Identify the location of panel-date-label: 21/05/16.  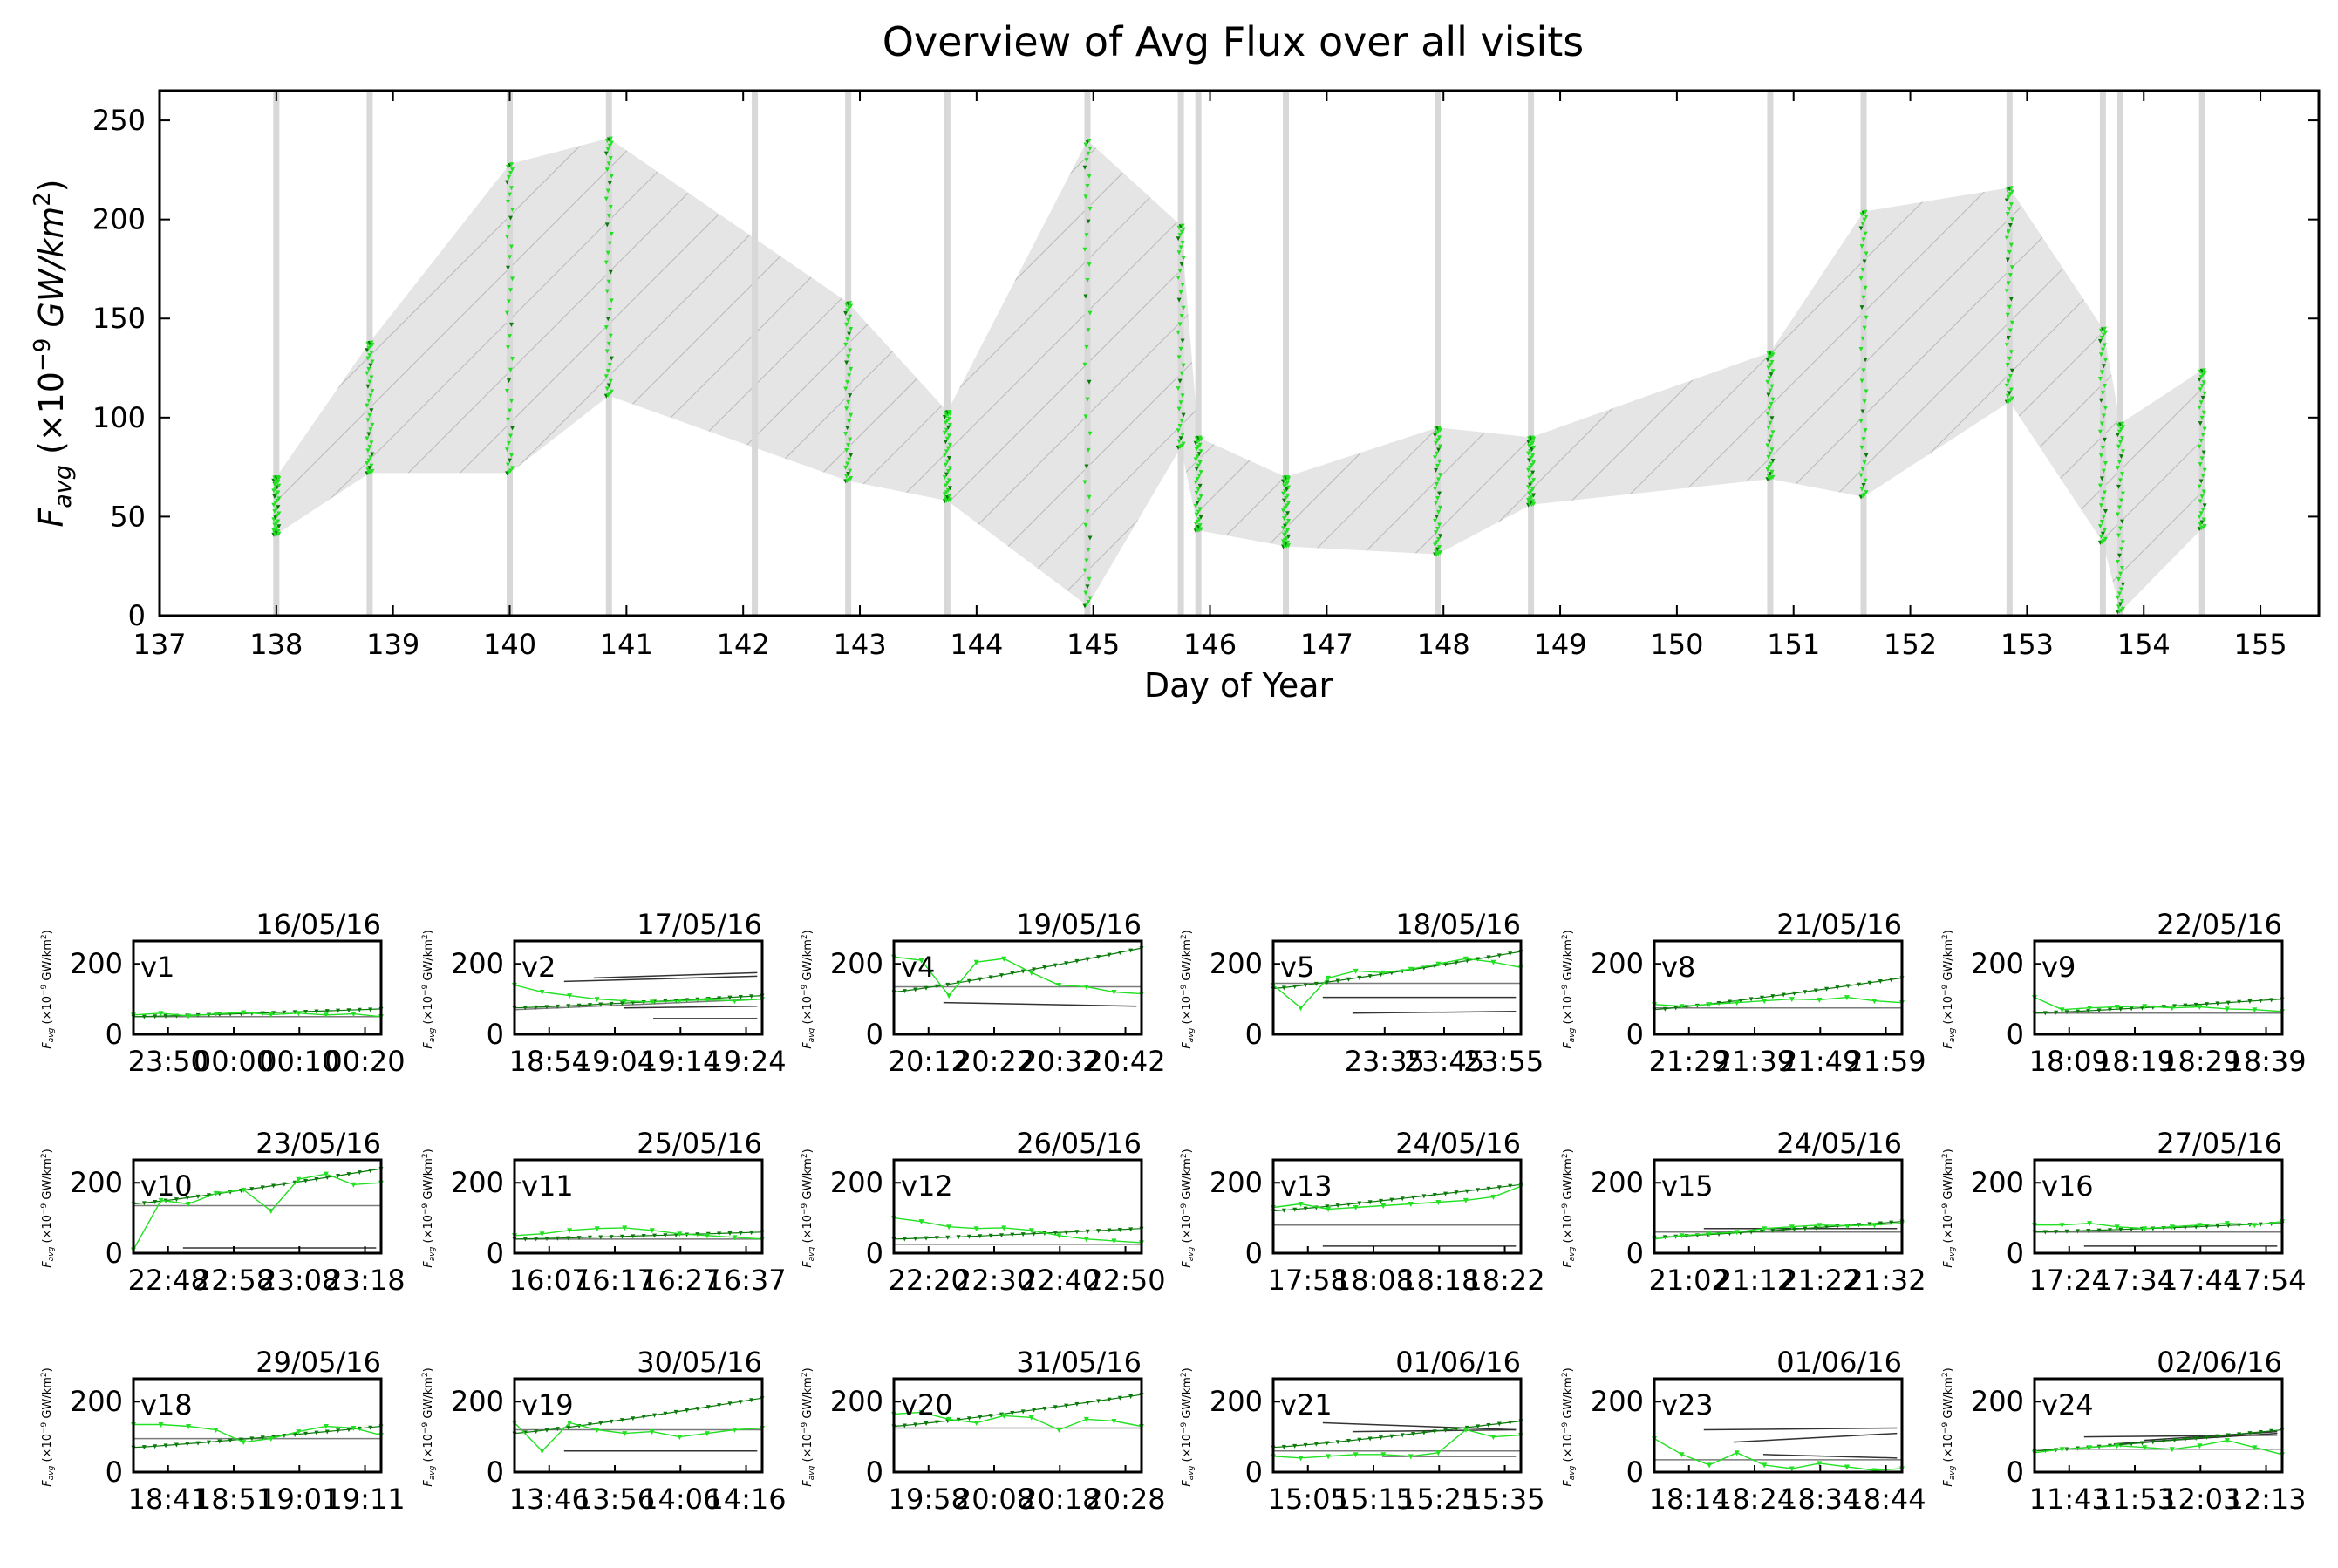
(1839, 924).